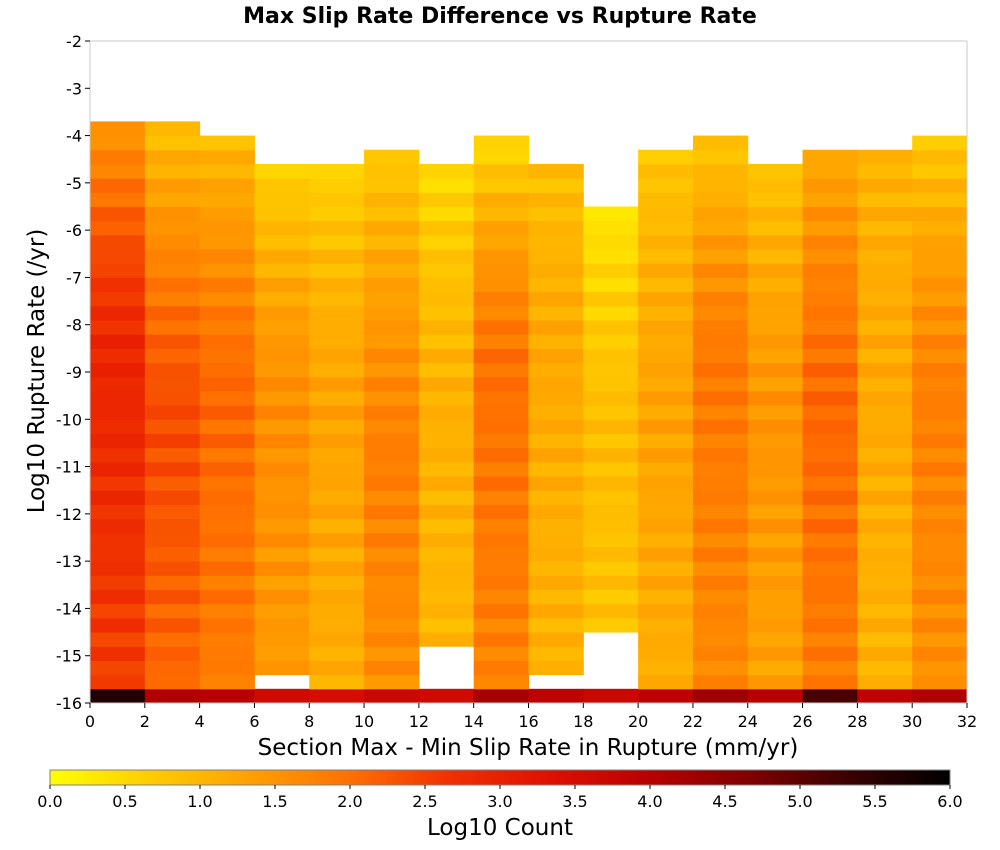  I want to click on colorbar-tick-label: 4.0, so click(649, 801).